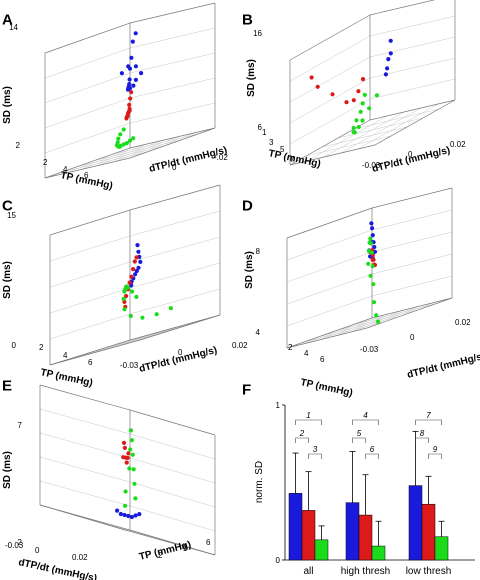  Describe the element at coordinates (321, 550) in the screenshot. I see `bar-green` at that location.